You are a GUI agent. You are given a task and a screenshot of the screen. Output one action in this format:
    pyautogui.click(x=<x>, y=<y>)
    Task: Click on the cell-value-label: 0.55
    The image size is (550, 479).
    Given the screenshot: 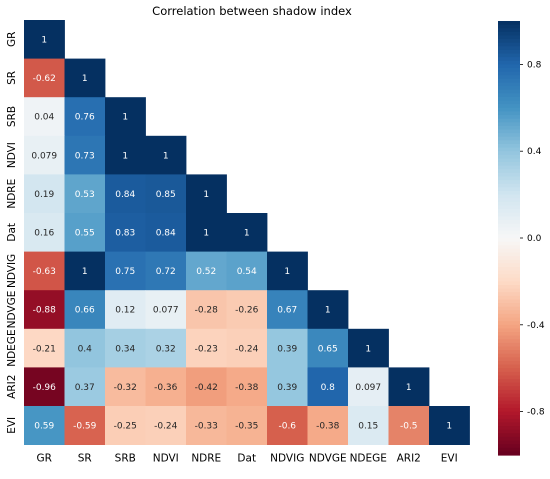 What is the action you would take?
    pyautogui.click(x=85, y=234)
    